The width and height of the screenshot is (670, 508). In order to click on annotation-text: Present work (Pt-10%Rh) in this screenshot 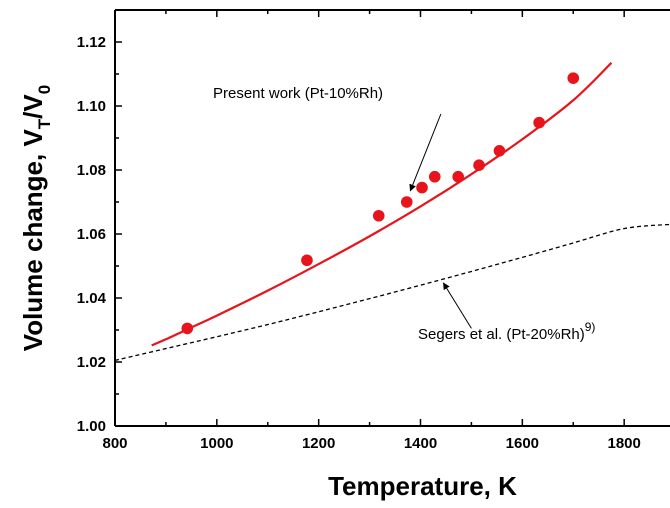, I will do `click(298, 93)`.